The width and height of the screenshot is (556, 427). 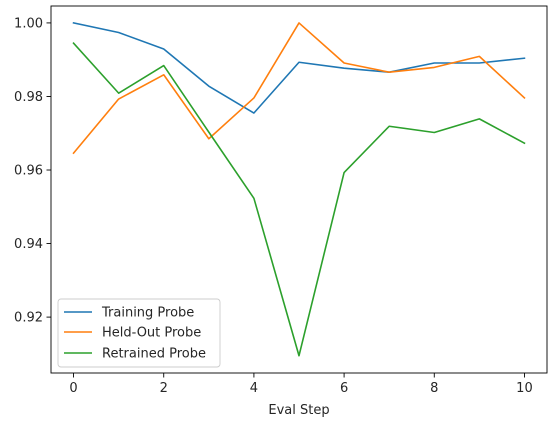 What do you see at coordinates (254, 388) in the screenshot?
I see `x-tick-label: 4` at bounding box center [254, 388].